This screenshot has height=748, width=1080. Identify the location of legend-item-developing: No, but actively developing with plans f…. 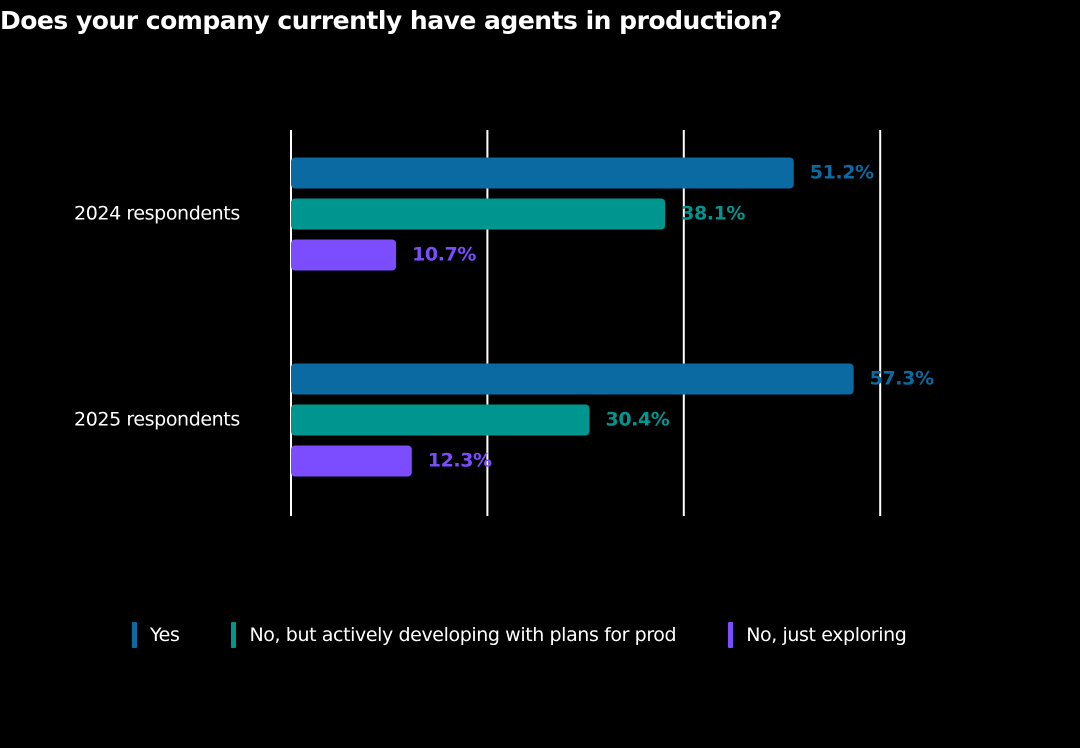
(454, 635).